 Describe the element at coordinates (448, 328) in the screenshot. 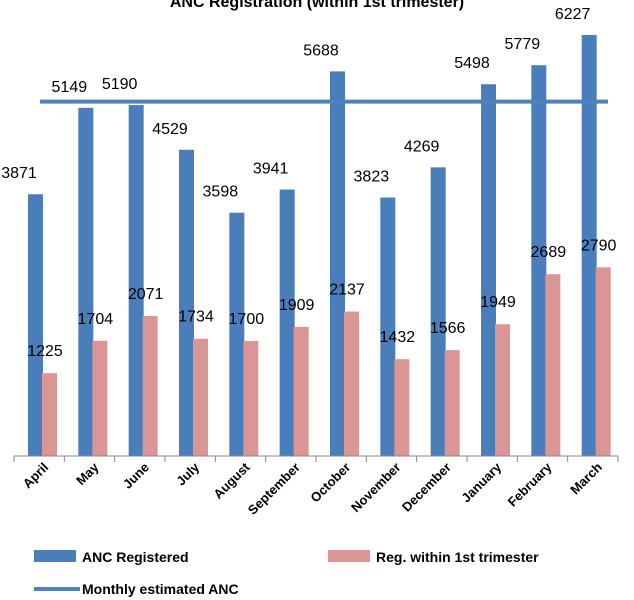

I see `data-label-first-trimester-december: 1566` at that location.